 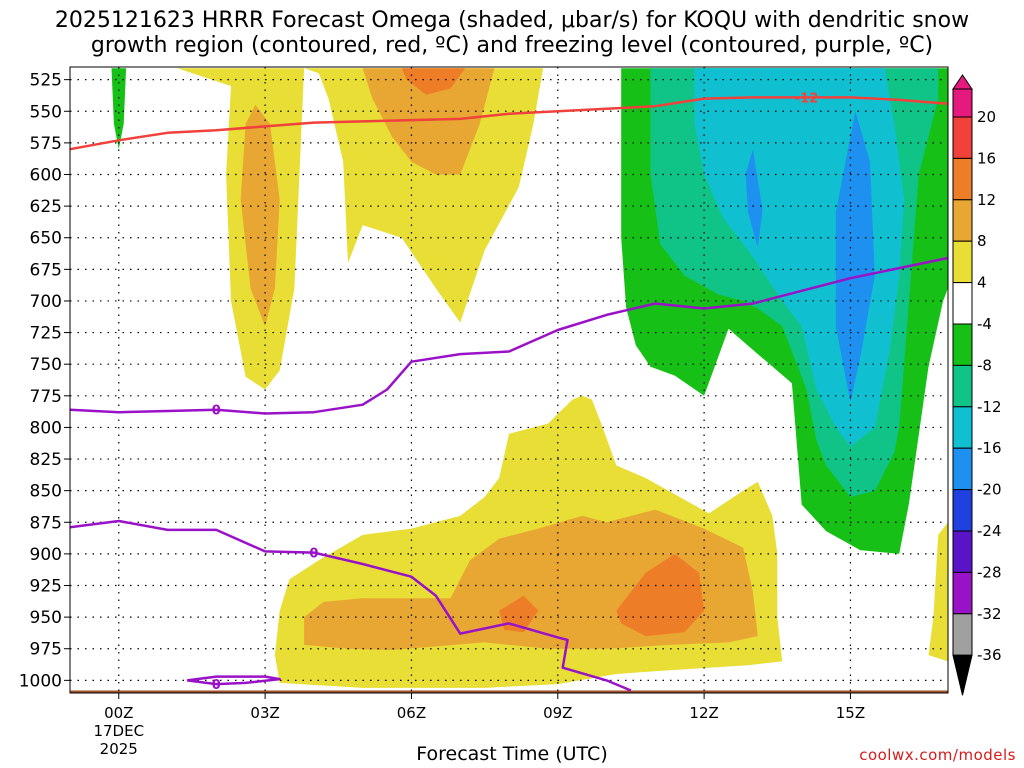 I want to click on omega-lt4-region-early, so click(x=241, y=229).